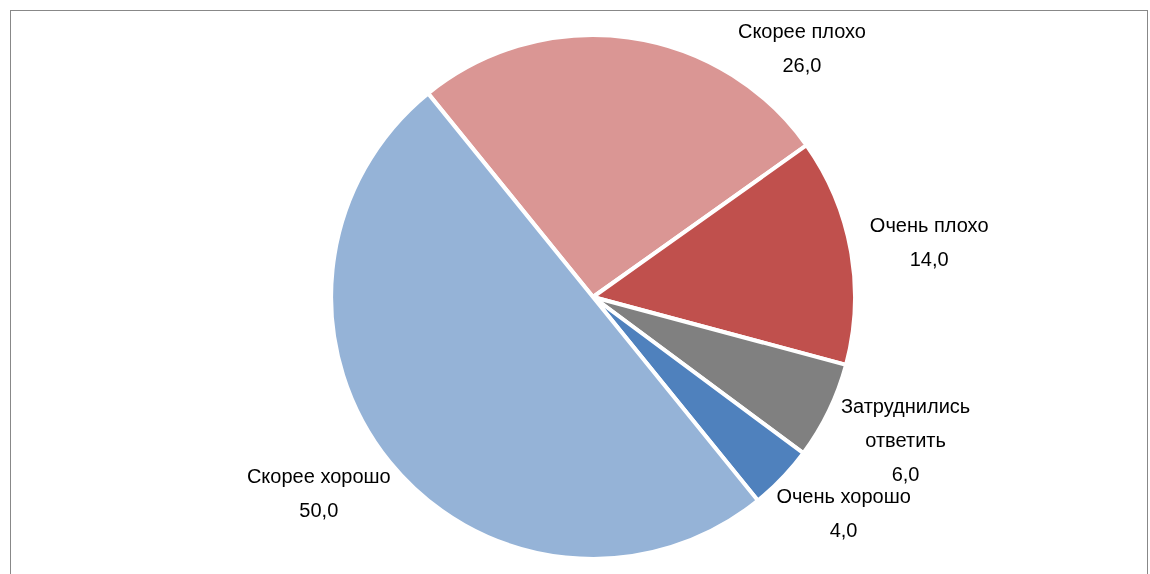 The width and height of the screenshot is (1150, 574). Describe the element at coordinates (802, 64) in the screenshot. I see `data-label: 26,0` at that location.